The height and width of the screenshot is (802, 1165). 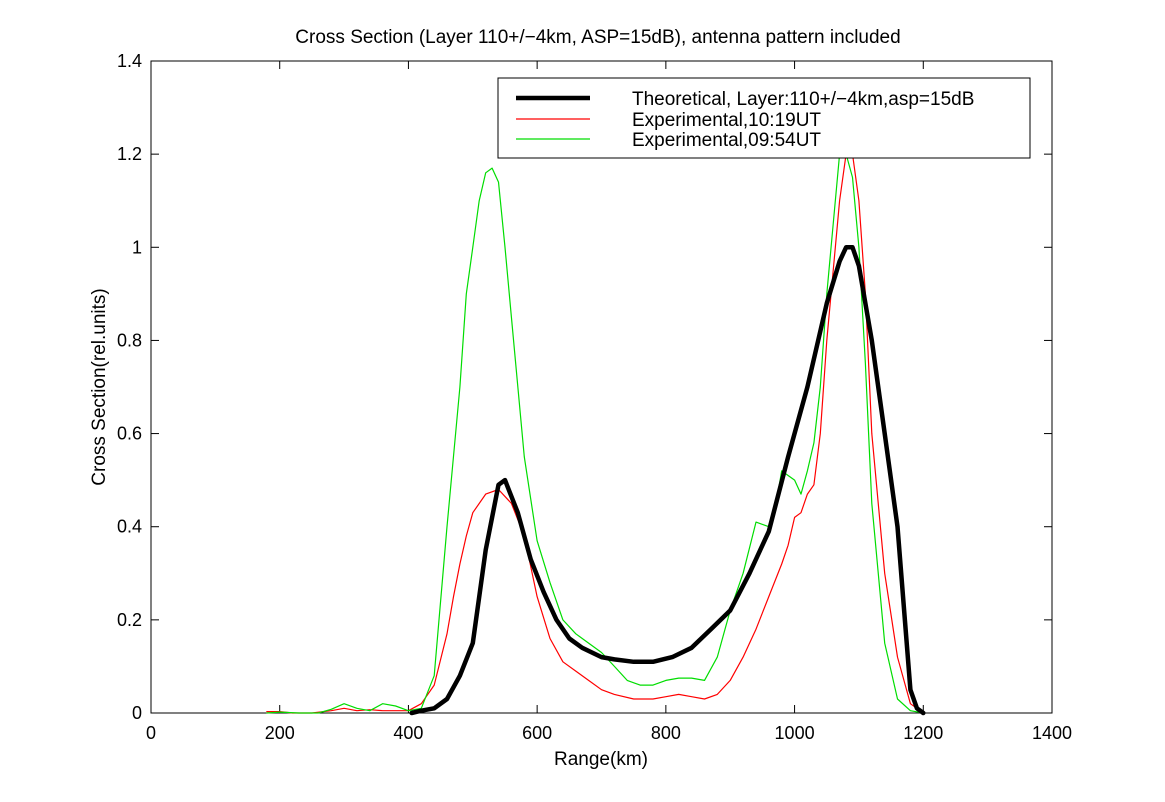 I want to click on x-tick-label: 200, so click(x=280, y=733).